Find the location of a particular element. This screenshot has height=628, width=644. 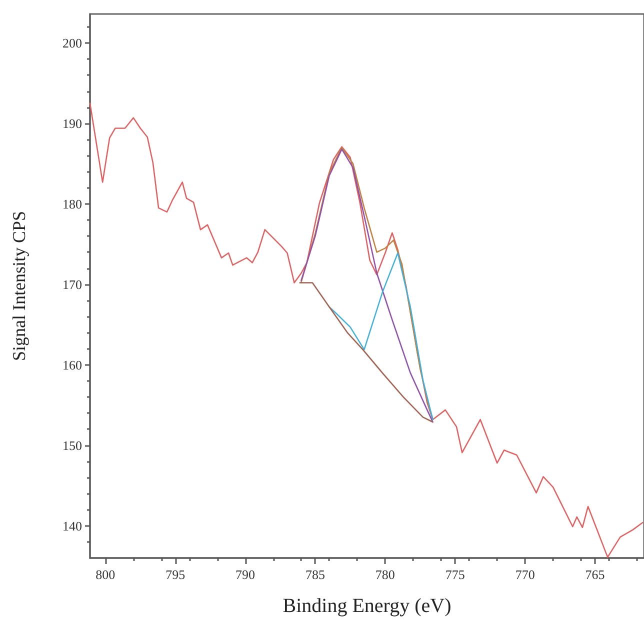

x-axis-title: Binding Energy (eV) is located at coordinates (367, 606).